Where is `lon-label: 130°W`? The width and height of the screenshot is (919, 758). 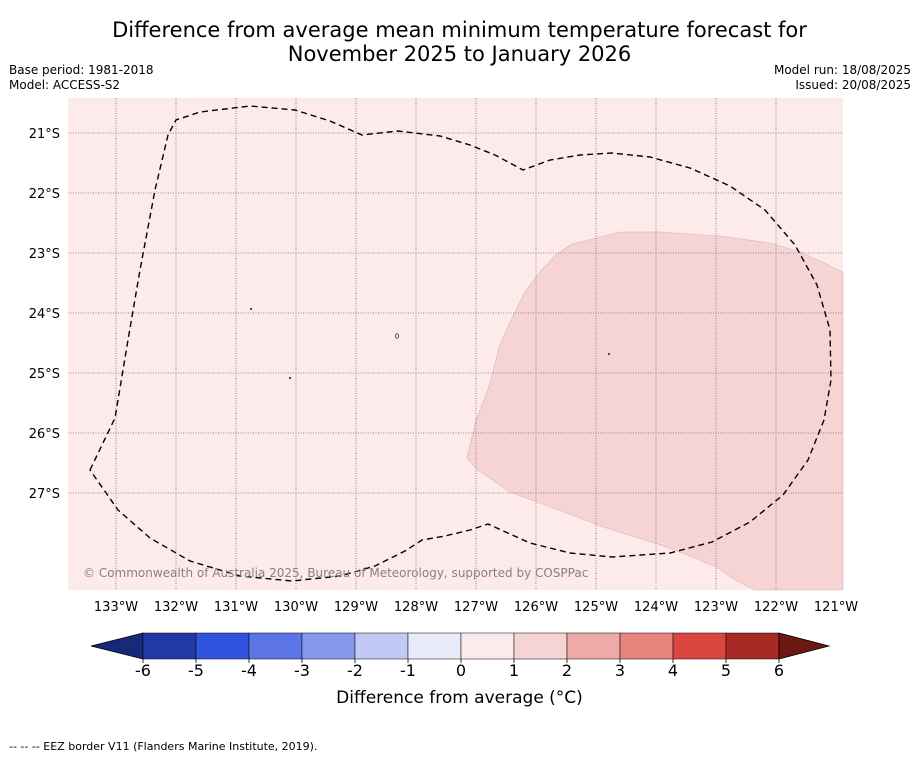 lon-label: 130°W is located at coordinates (296, 607).